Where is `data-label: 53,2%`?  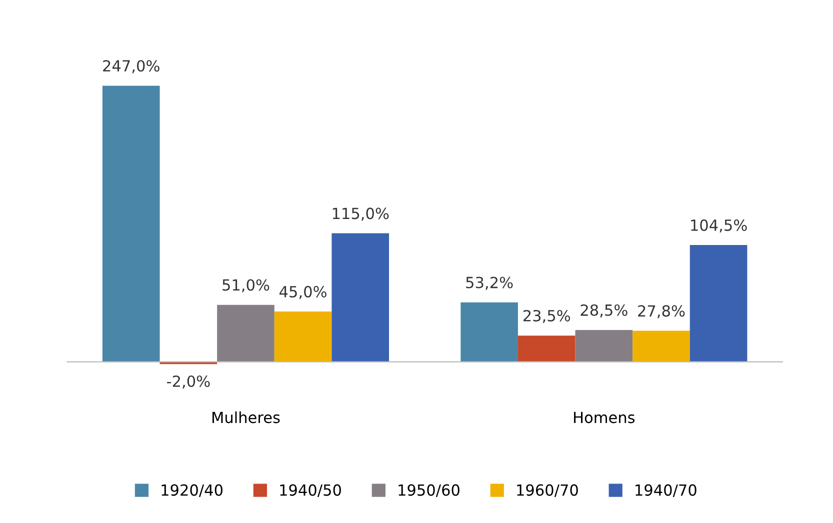
data-label: 53,2% is located at coordinates (489, 283).